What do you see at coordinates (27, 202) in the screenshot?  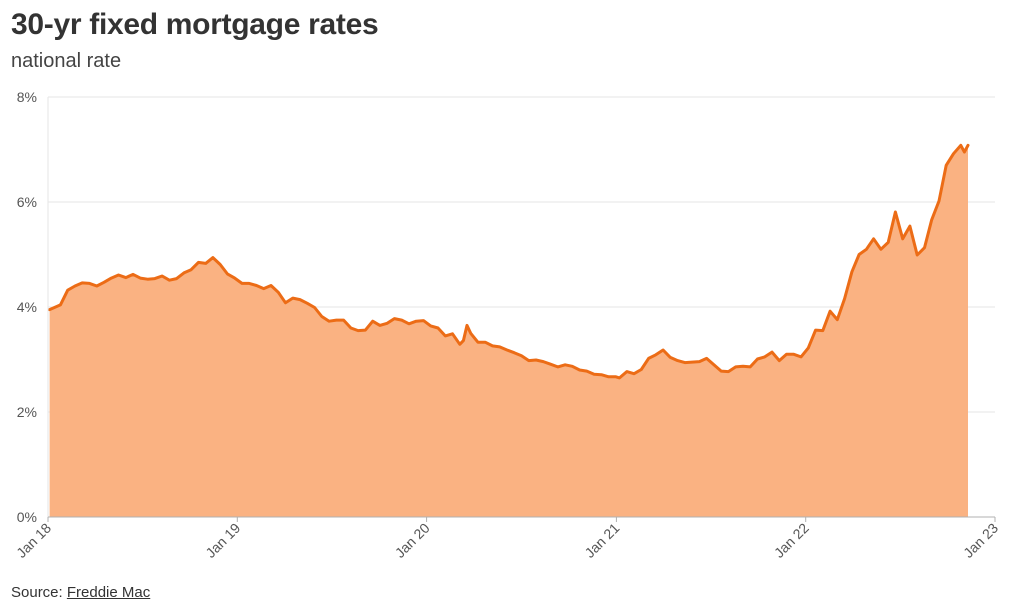 I see `y-tick-label: 6%` at bounding box center [27, 202].